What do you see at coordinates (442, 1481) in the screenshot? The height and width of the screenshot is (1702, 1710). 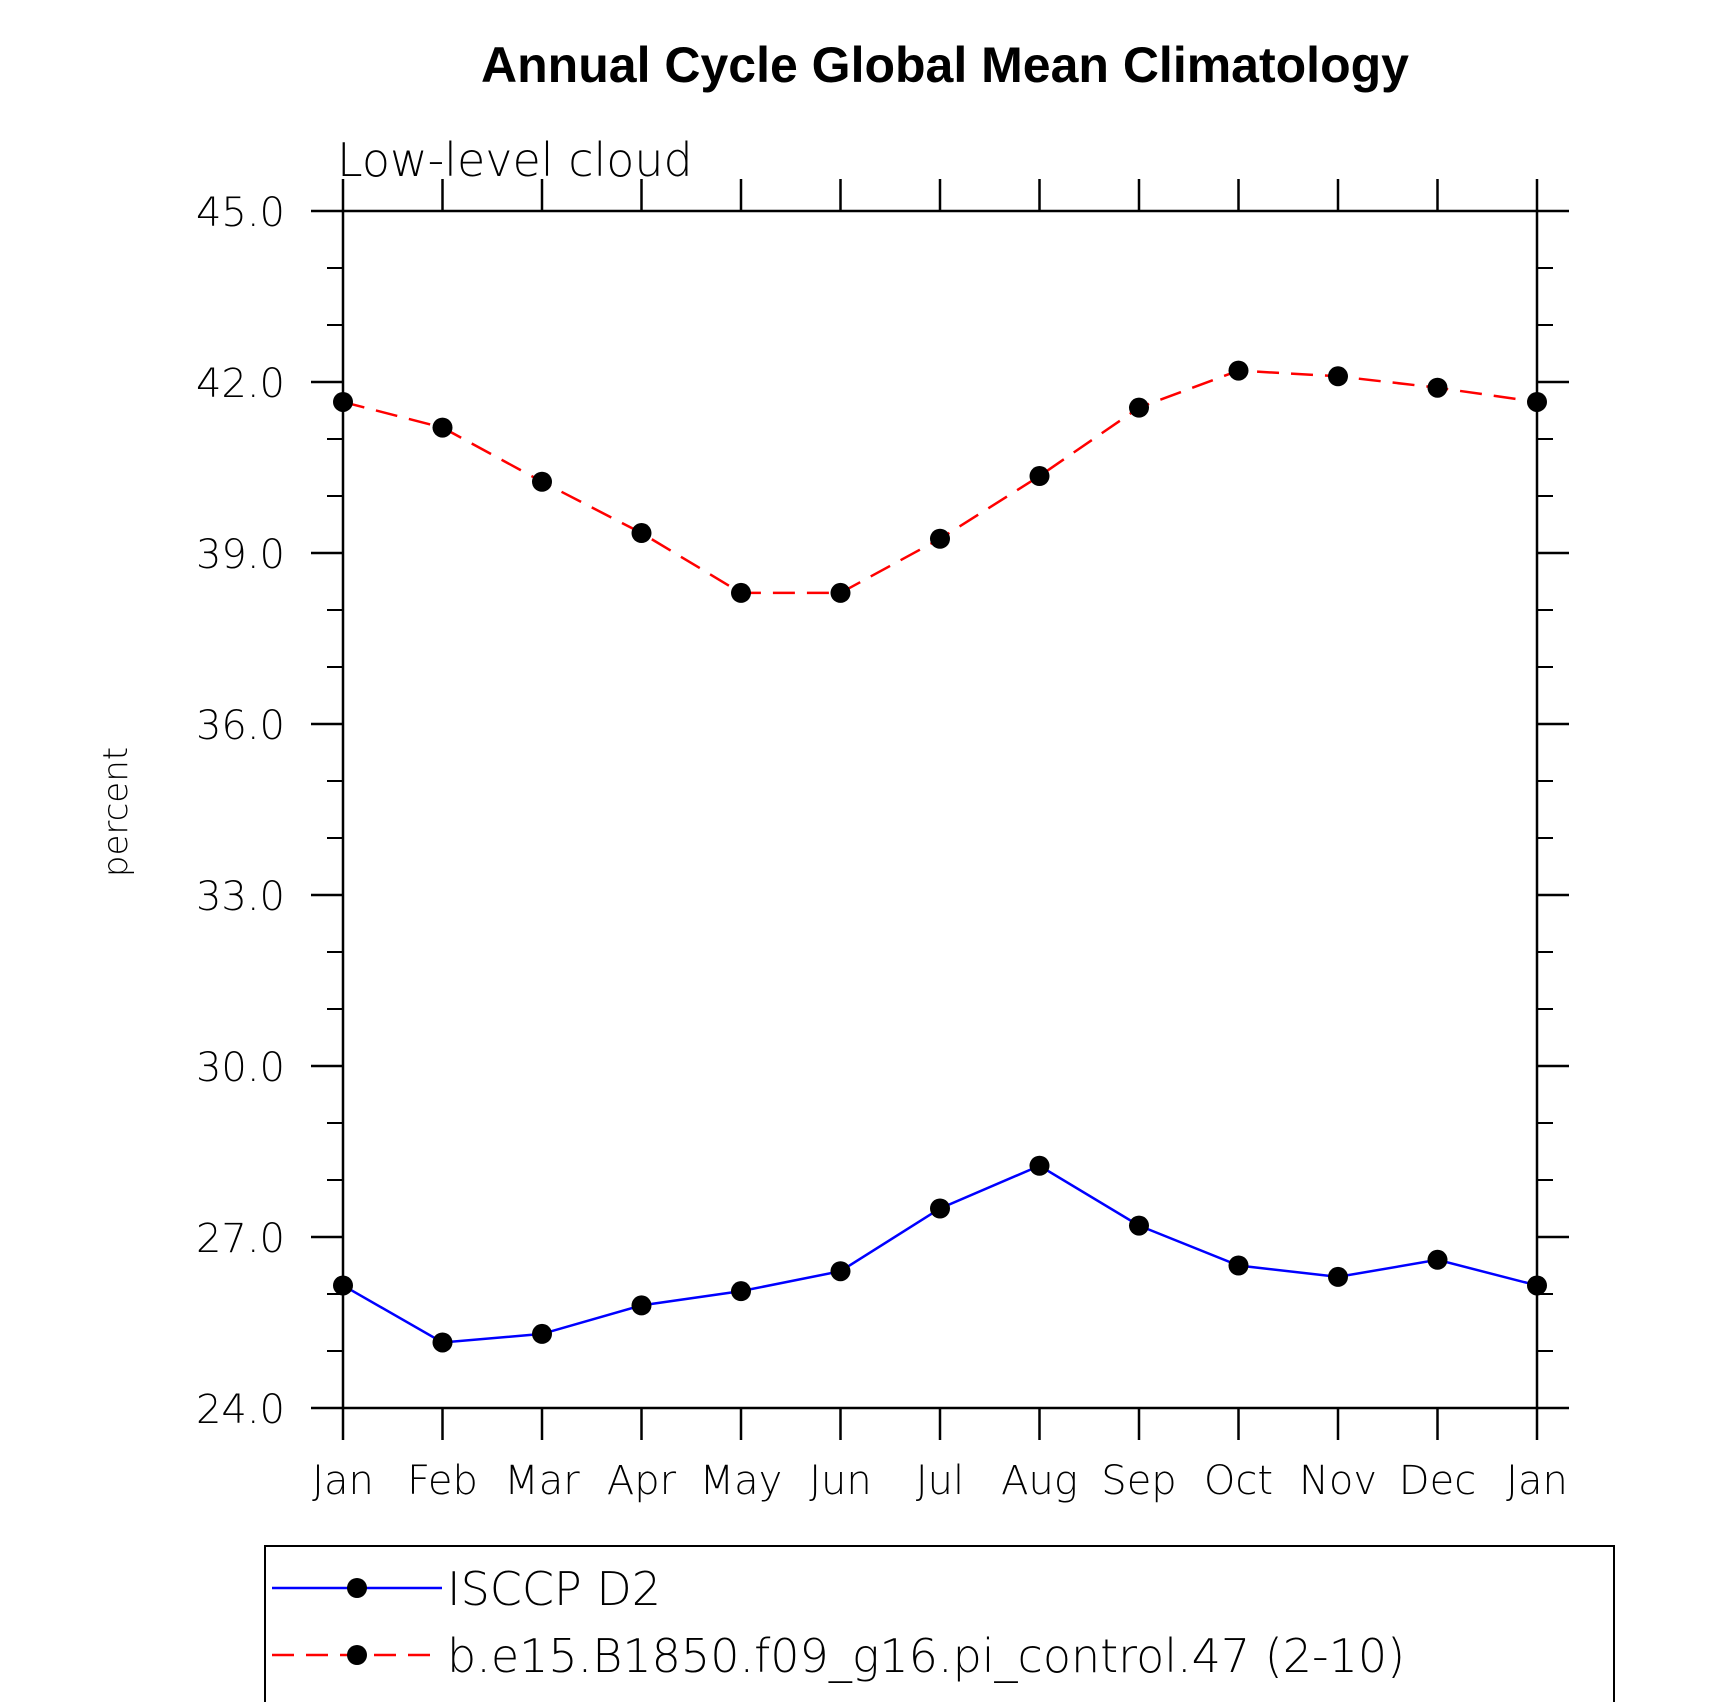 I see `x-tick-label: Feb` at bounding box center [442, 1481].